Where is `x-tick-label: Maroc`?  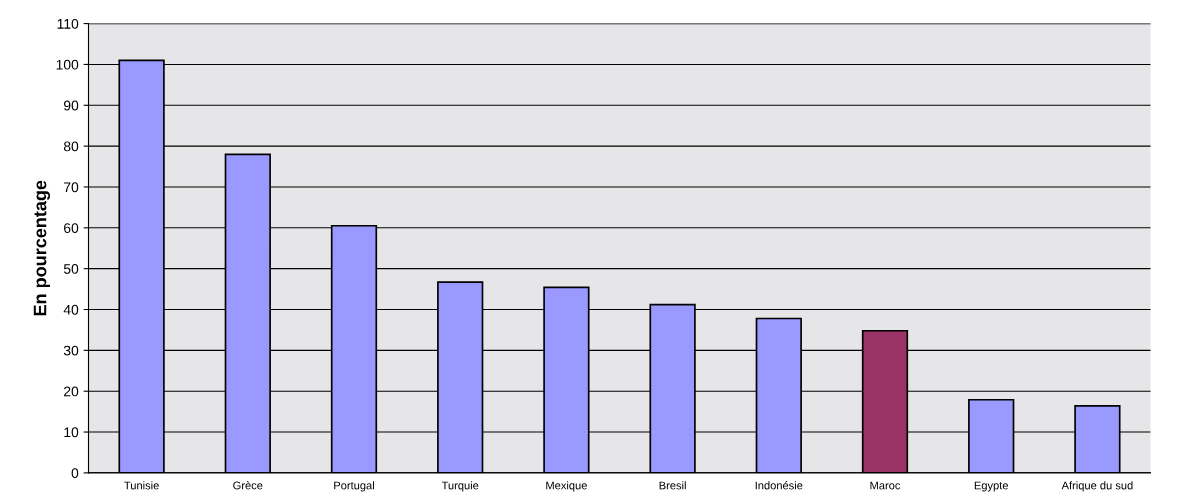 x-tick-label: Maroc is located at coordinates (885, 485).